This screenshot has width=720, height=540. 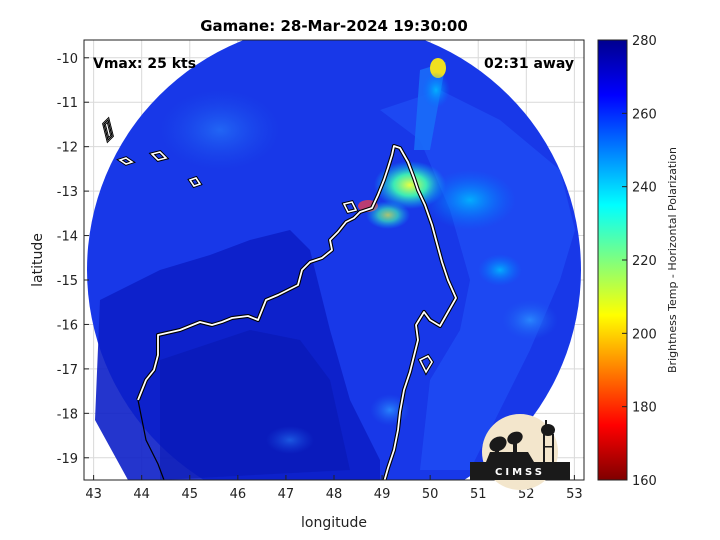 I want to click on x-tick-label: 45, so click(x=189, y=494).